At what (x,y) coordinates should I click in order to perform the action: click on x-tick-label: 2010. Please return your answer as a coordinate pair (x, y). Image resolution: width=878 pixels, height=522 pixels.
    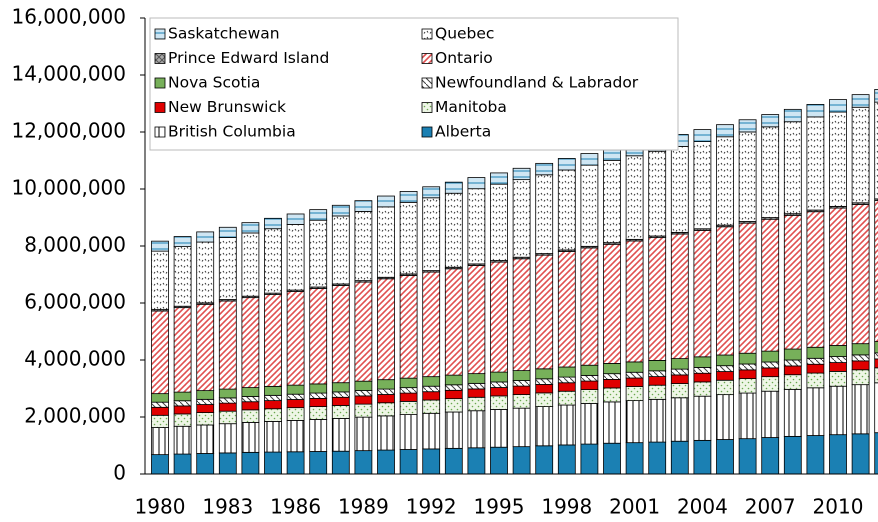
    Looking at the image, I should click on (838, 507).